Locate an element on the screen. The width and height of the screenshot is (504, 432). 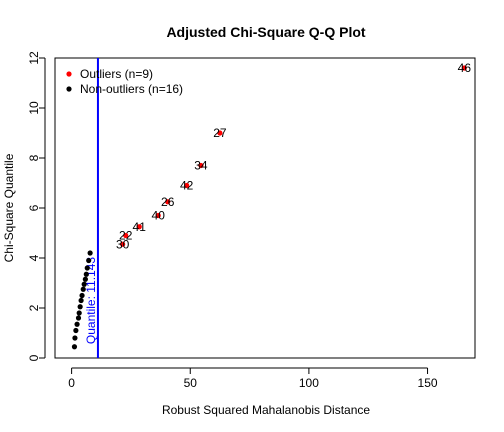
chart-title: Adjusted Chi-Square Q-Q Plot is located at coordinates (265, 32).